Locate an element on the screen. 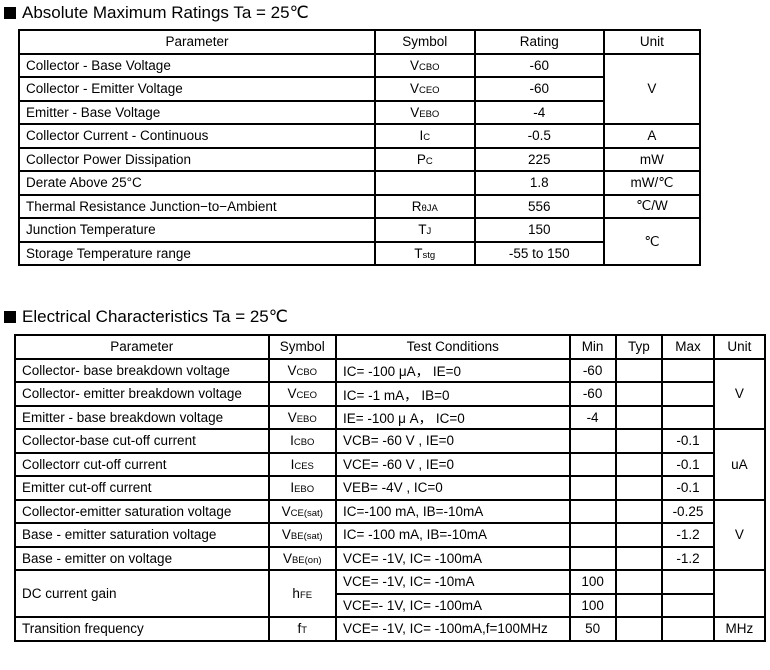 The width and height of the screenshot is (770, 670). symbol-cell: fT is located at coordinates (302, 629).